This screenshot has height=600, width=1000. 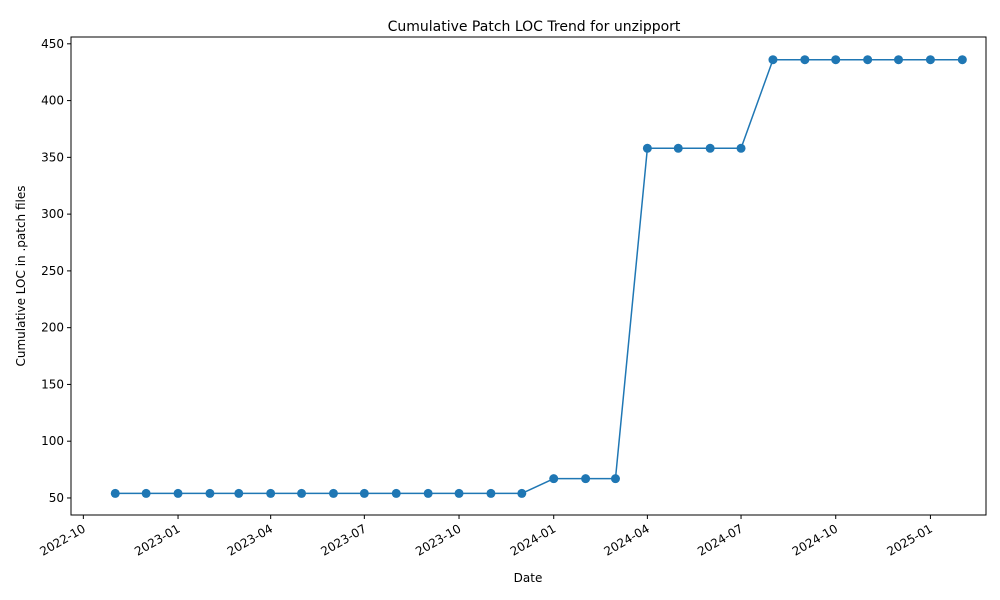 What do you see at coordinates (52, 101) in the screenshot?
I see `y-tick-label: 400` at bounding box center [52, 101].